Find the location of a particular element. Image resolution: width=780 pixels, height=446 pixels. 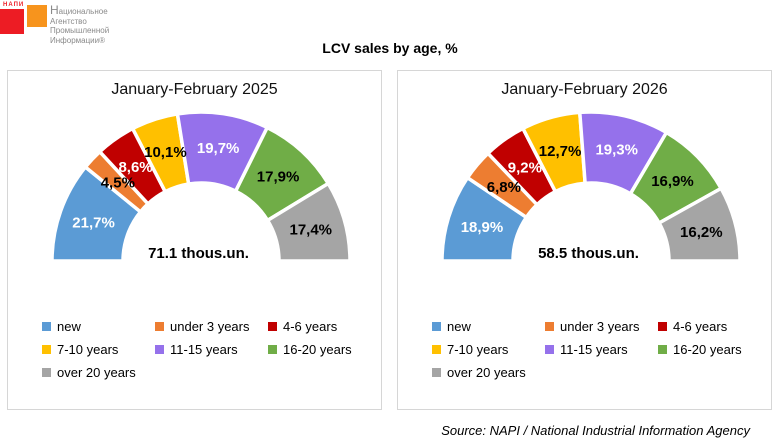

donut-svg-2025: 21,7% 4,5%8,6%10,1% 19,7% 17,9% 17,4% is located at coordinates (201, 186).